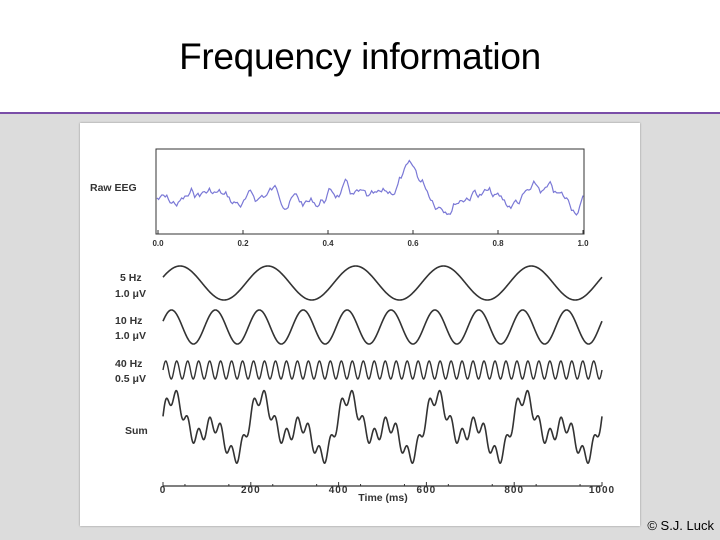 This screenshot has height=540, width=720. Describe the element at coordinates (243, 243) in the screenshot. I see `raw-eeg-tick-label: 0.2` at that location.